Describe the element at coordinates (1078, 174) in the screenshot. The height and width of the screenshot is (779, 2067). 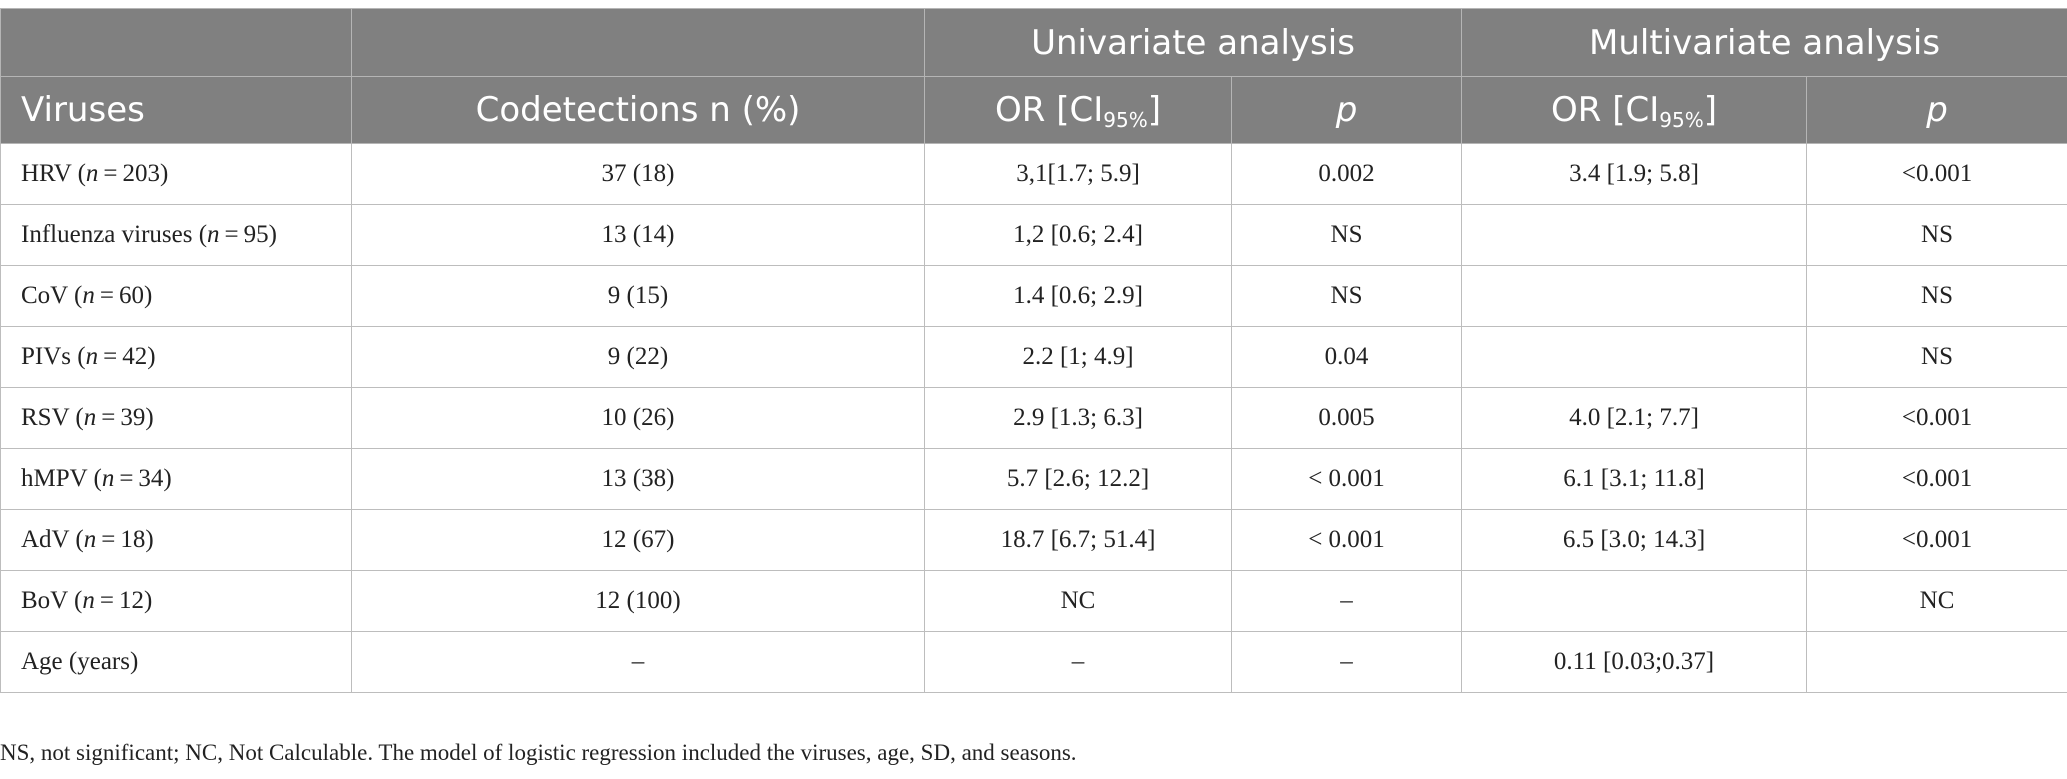
I see `univariate-or-cell: 3,1[1.7; 5.9]` at that location.